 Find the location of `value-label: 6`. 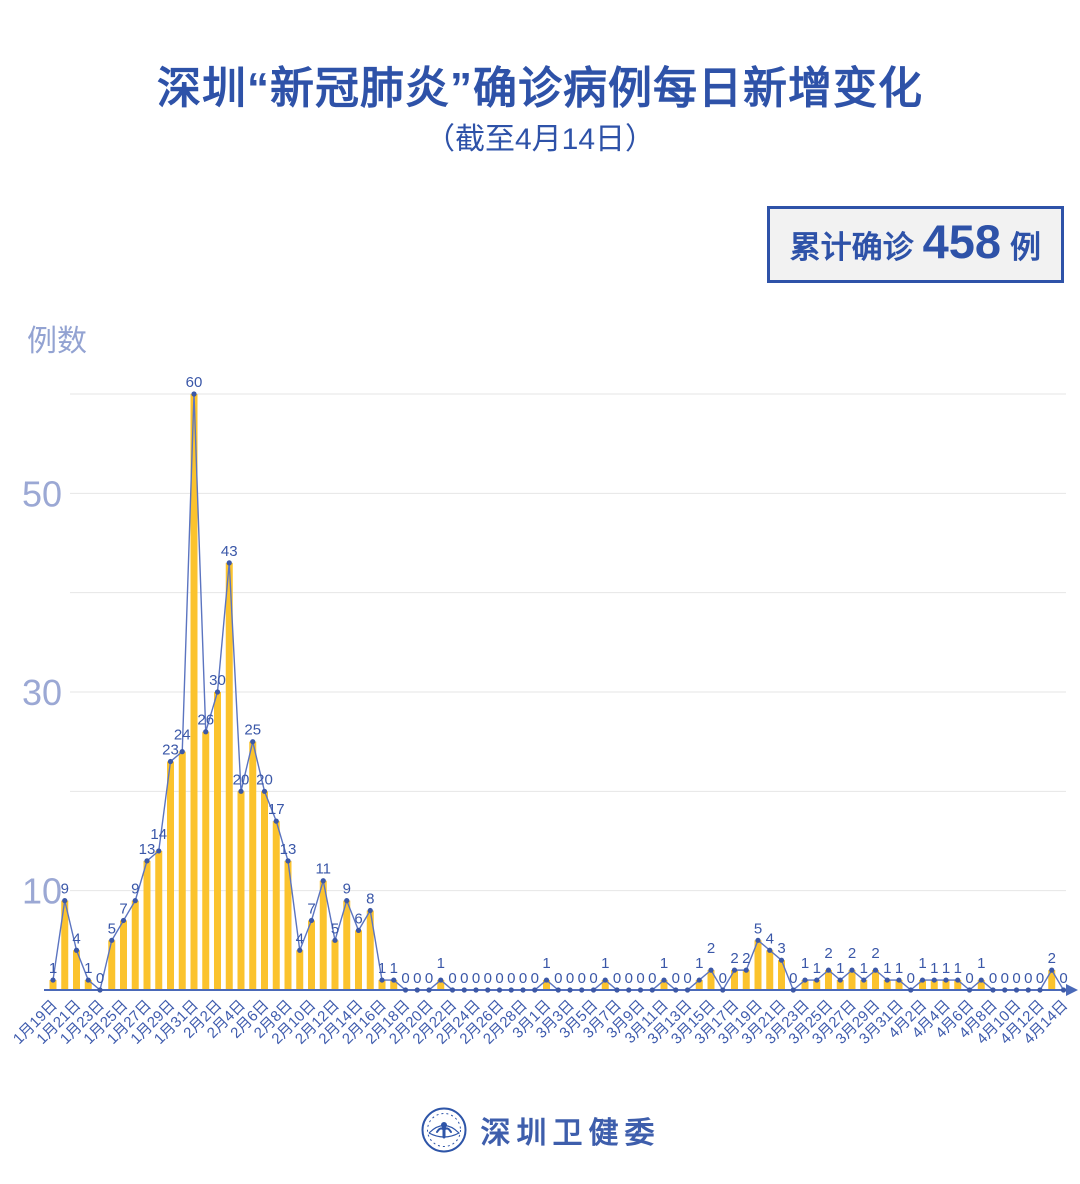

value-label: 6 is located at coordinates (358, 918).